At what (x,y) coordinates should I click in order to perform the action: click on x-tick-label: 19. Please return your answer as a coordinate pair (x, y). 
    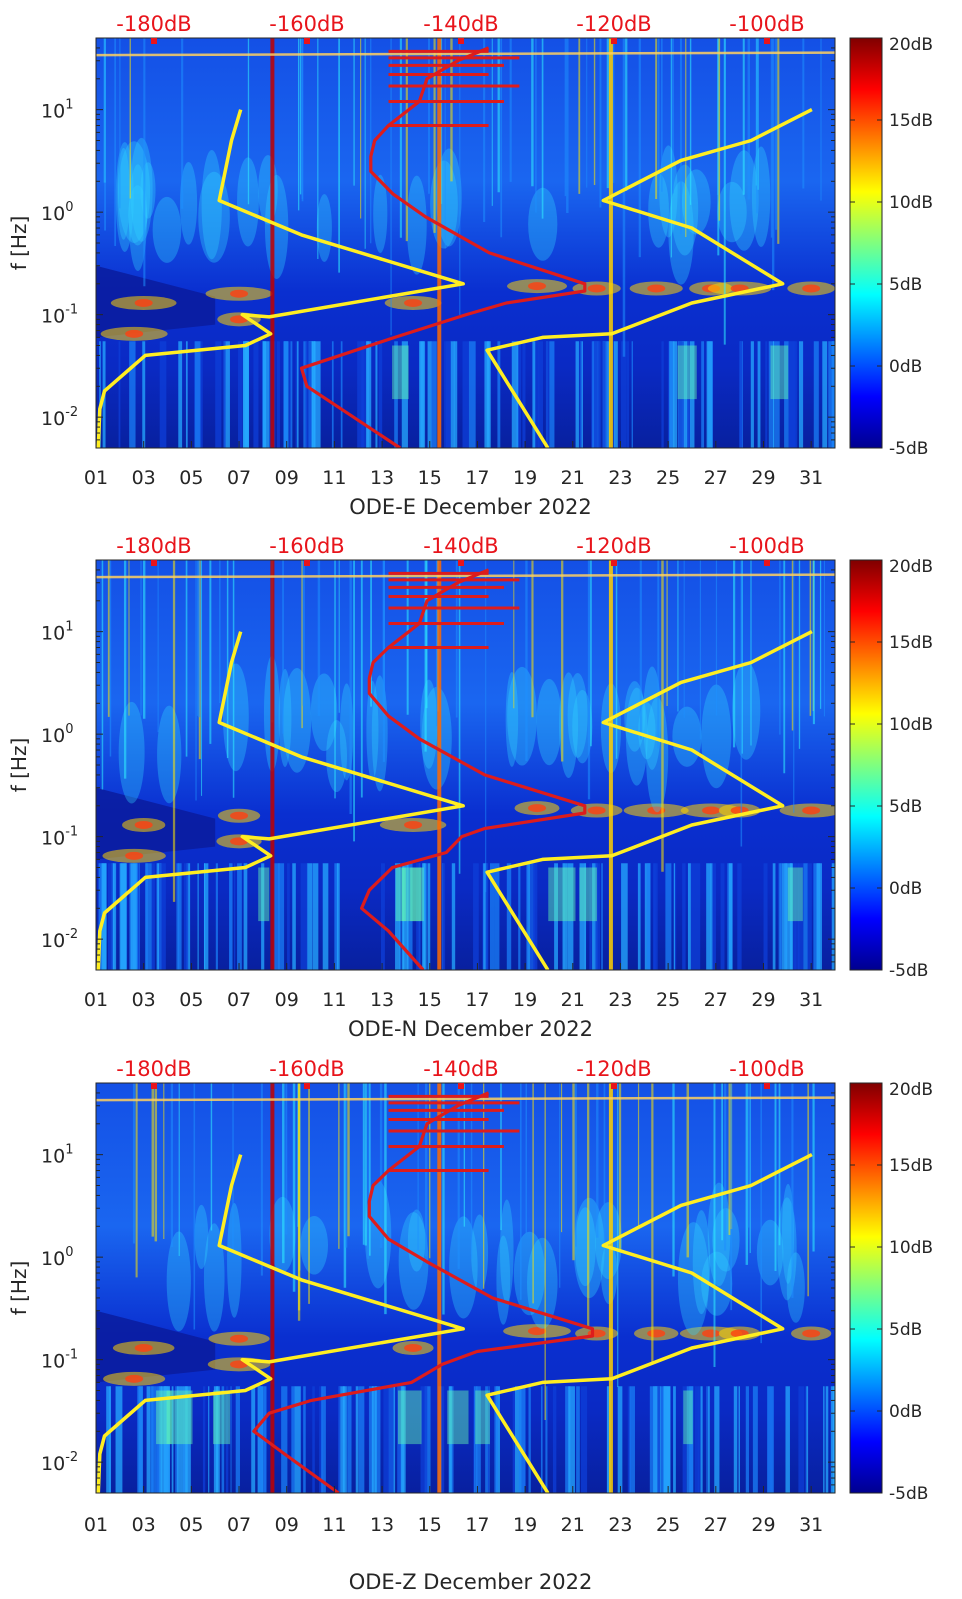
    Looking at the image, I should click on (525, 1525).